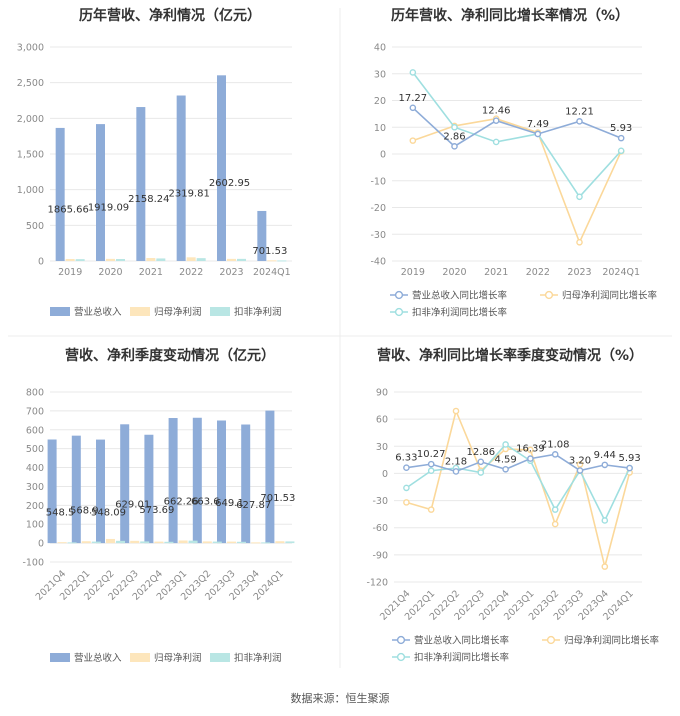  I want to click on legend-label: 扣非净利润同比增长率, so click(460, 313).